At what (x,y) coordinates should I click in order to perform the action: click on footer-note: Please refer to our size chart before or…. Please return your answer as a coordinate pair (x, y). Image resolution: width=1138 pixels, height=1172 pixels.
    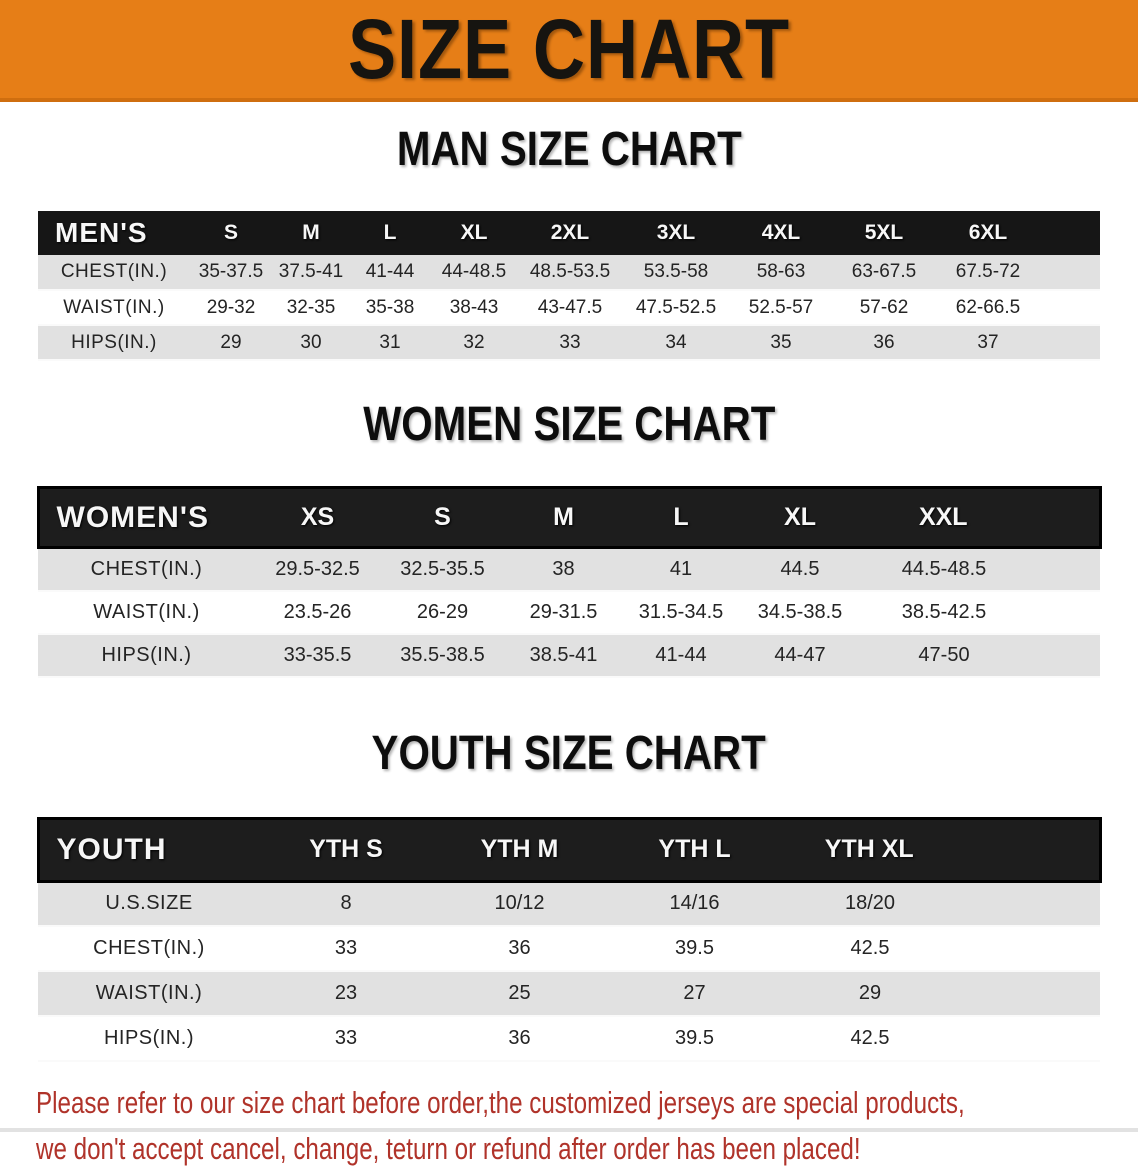
    Looking at the image, I should click on (569, 1126).